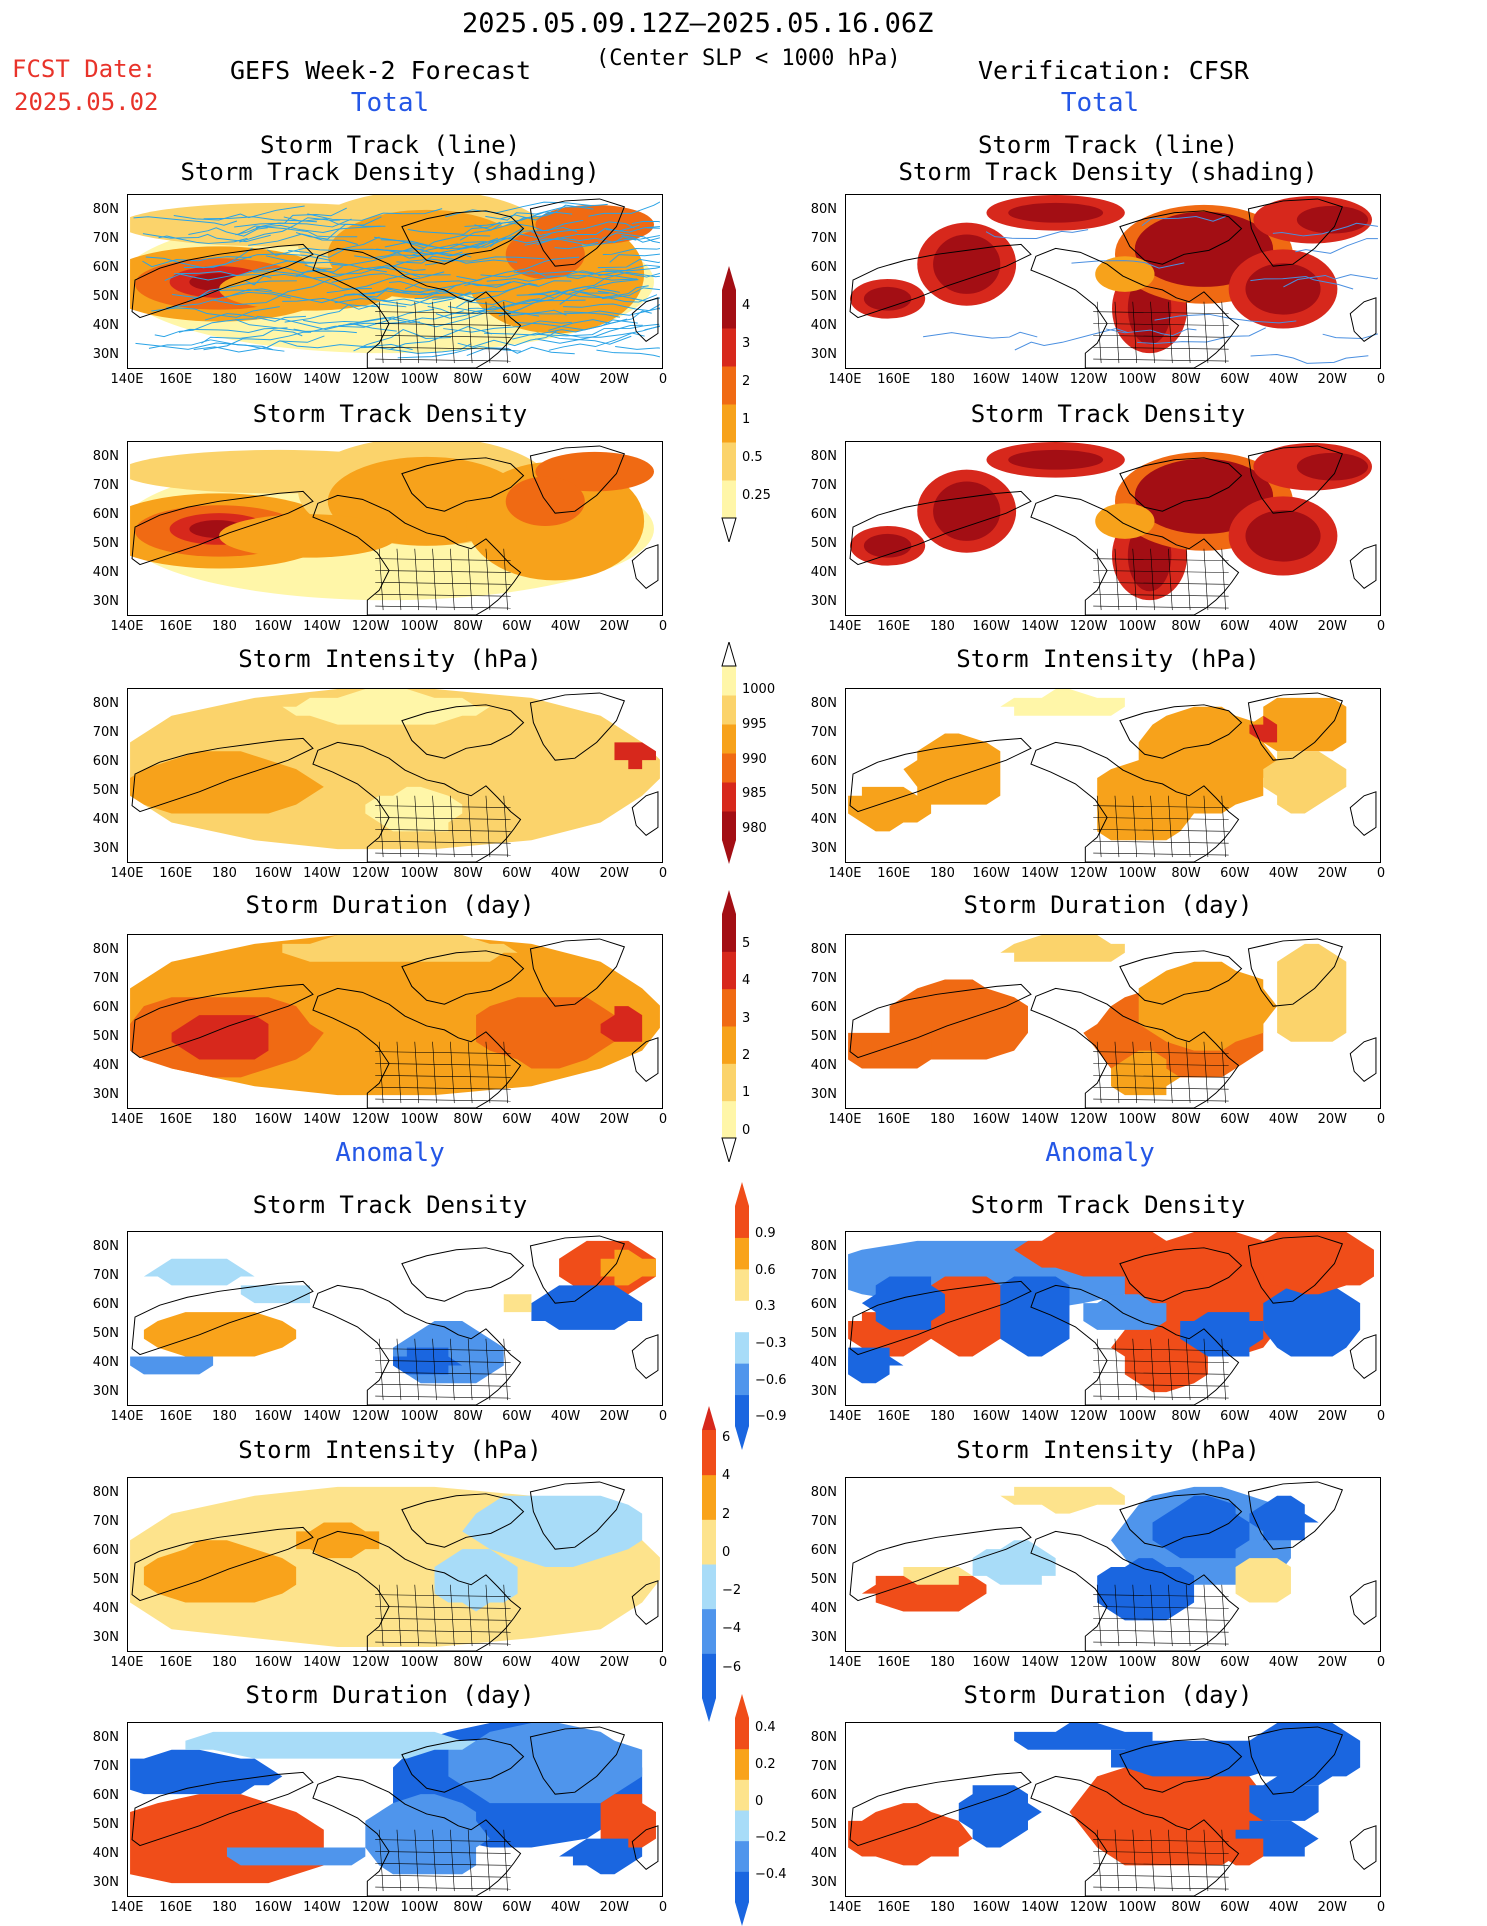  Describe the element at coordinates (1113, 1809) in the screenshot. I see `map-canvas` at that location.